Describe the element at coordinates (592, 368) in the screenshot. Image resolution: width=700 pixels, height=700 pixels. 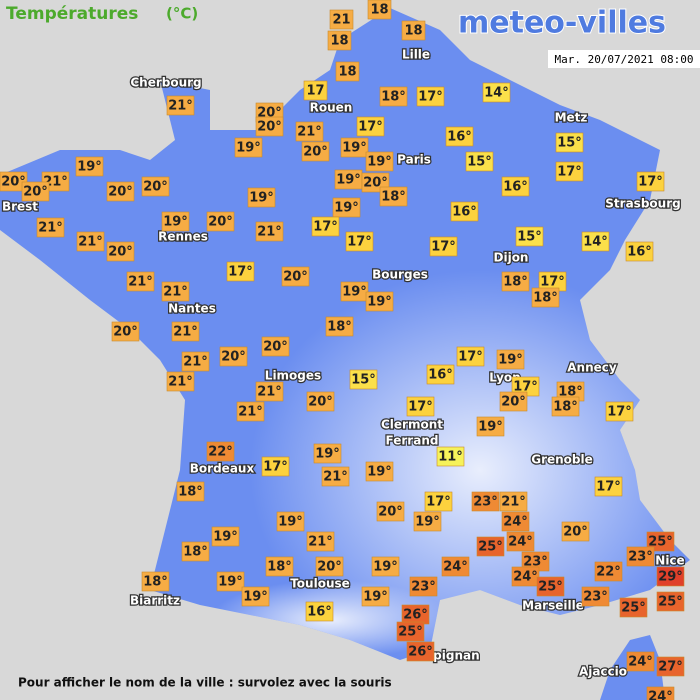
I see `city-name: Annecy` at that location.